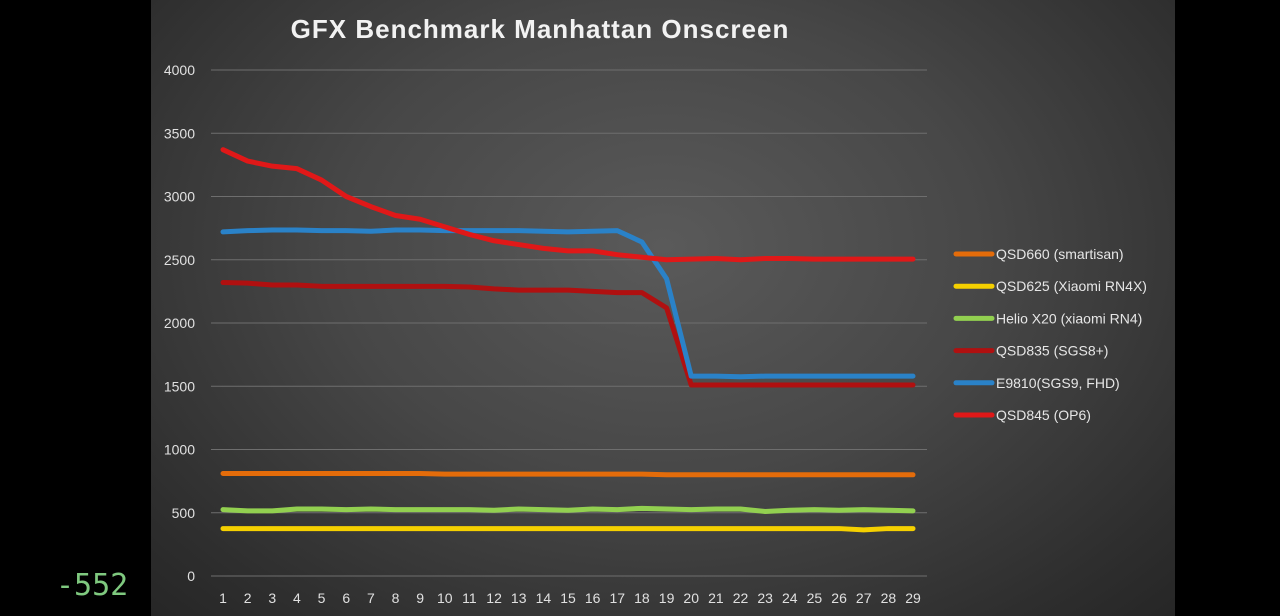 This screenshot has height=616, width=1280. What do you see at coordinates (765, 598) in the screenshot?
I see `x-tick-label: 23` at bounding box center [765, 598].